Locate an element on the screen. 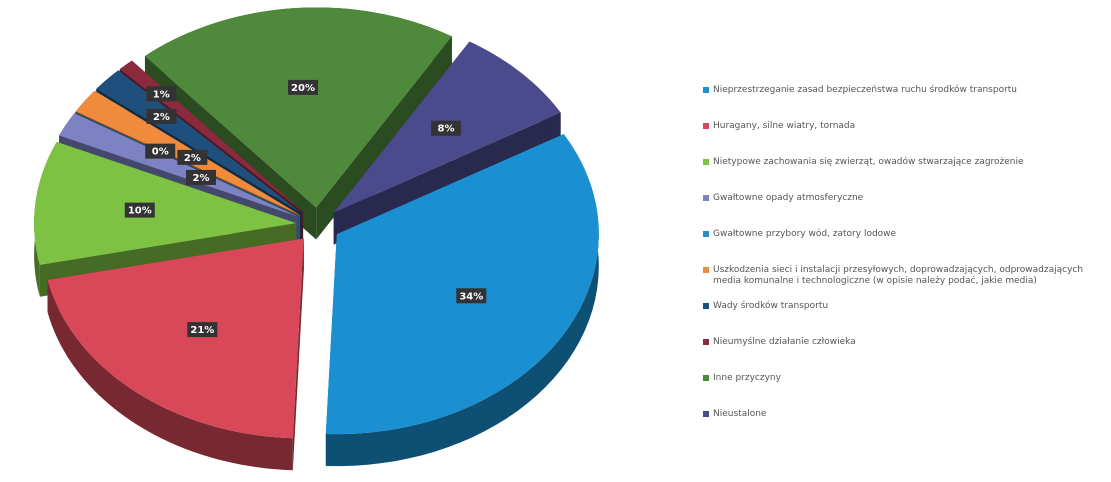 The image size is (1111, 482). value-label: 10% is located at coordinates (140, 211).